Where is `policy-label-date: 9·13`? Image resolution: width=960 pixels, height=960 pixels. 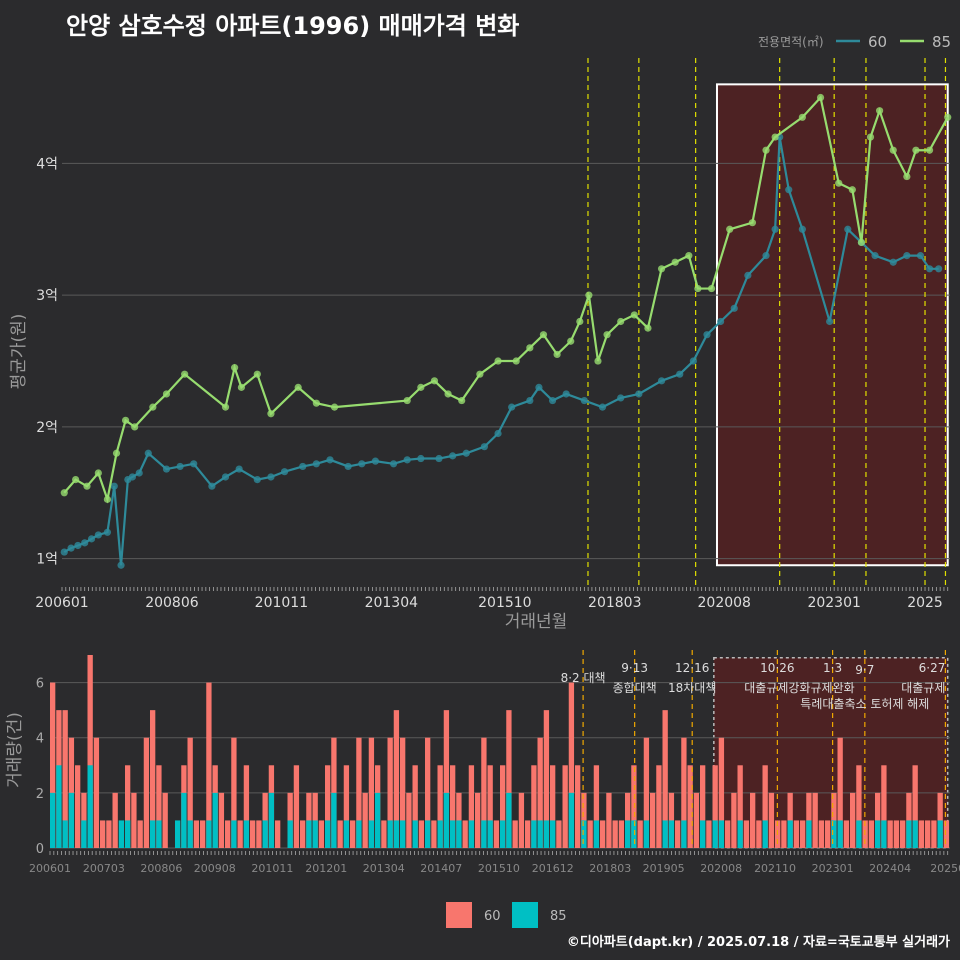
policy-label-date: 9·13 is located at coordinates (634, 668).